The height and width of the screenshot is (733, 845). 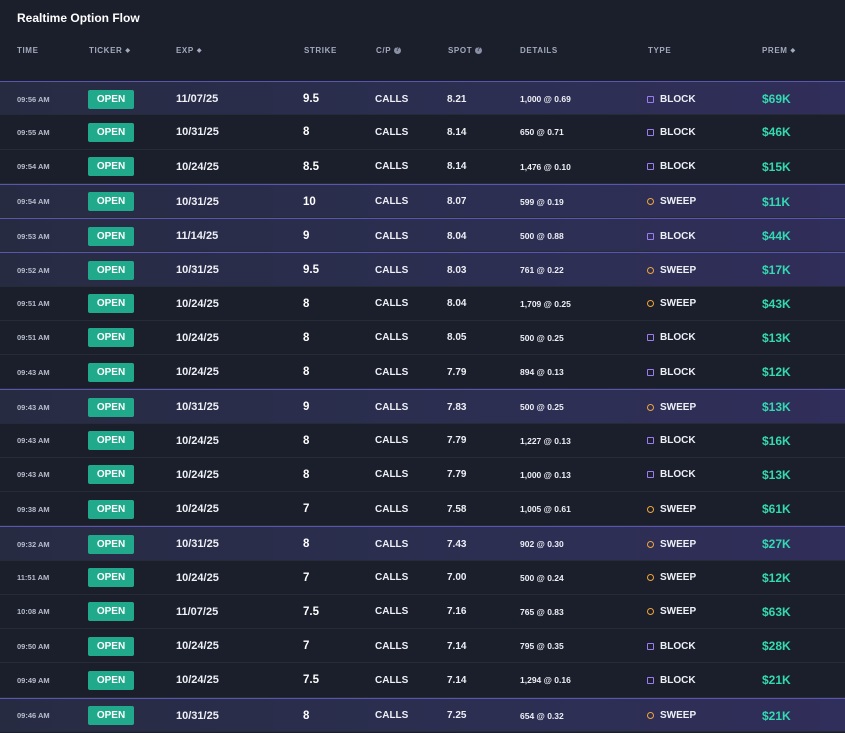 I want to click on premium-cell: $69K, so click(x=776, y=99).